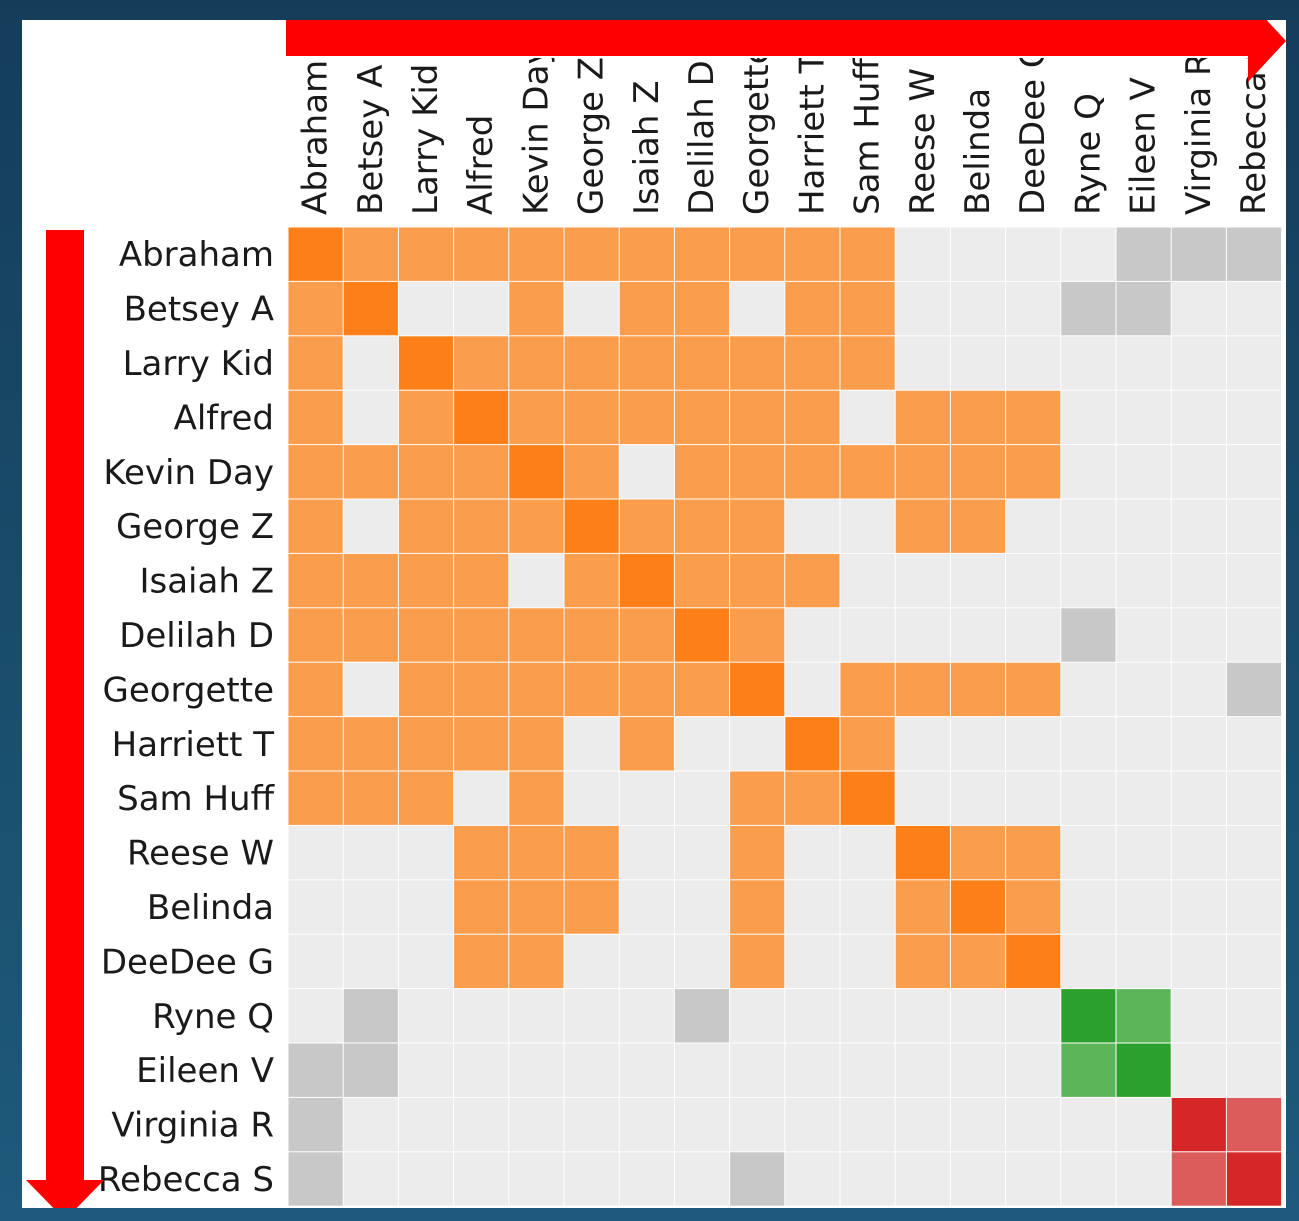 Image resolution: width=1299 pixels, height=1221 pixels. Describe the element at coordinates (922, 417) in the screenshot. I see `cell-alfred-reese-w` at that location.